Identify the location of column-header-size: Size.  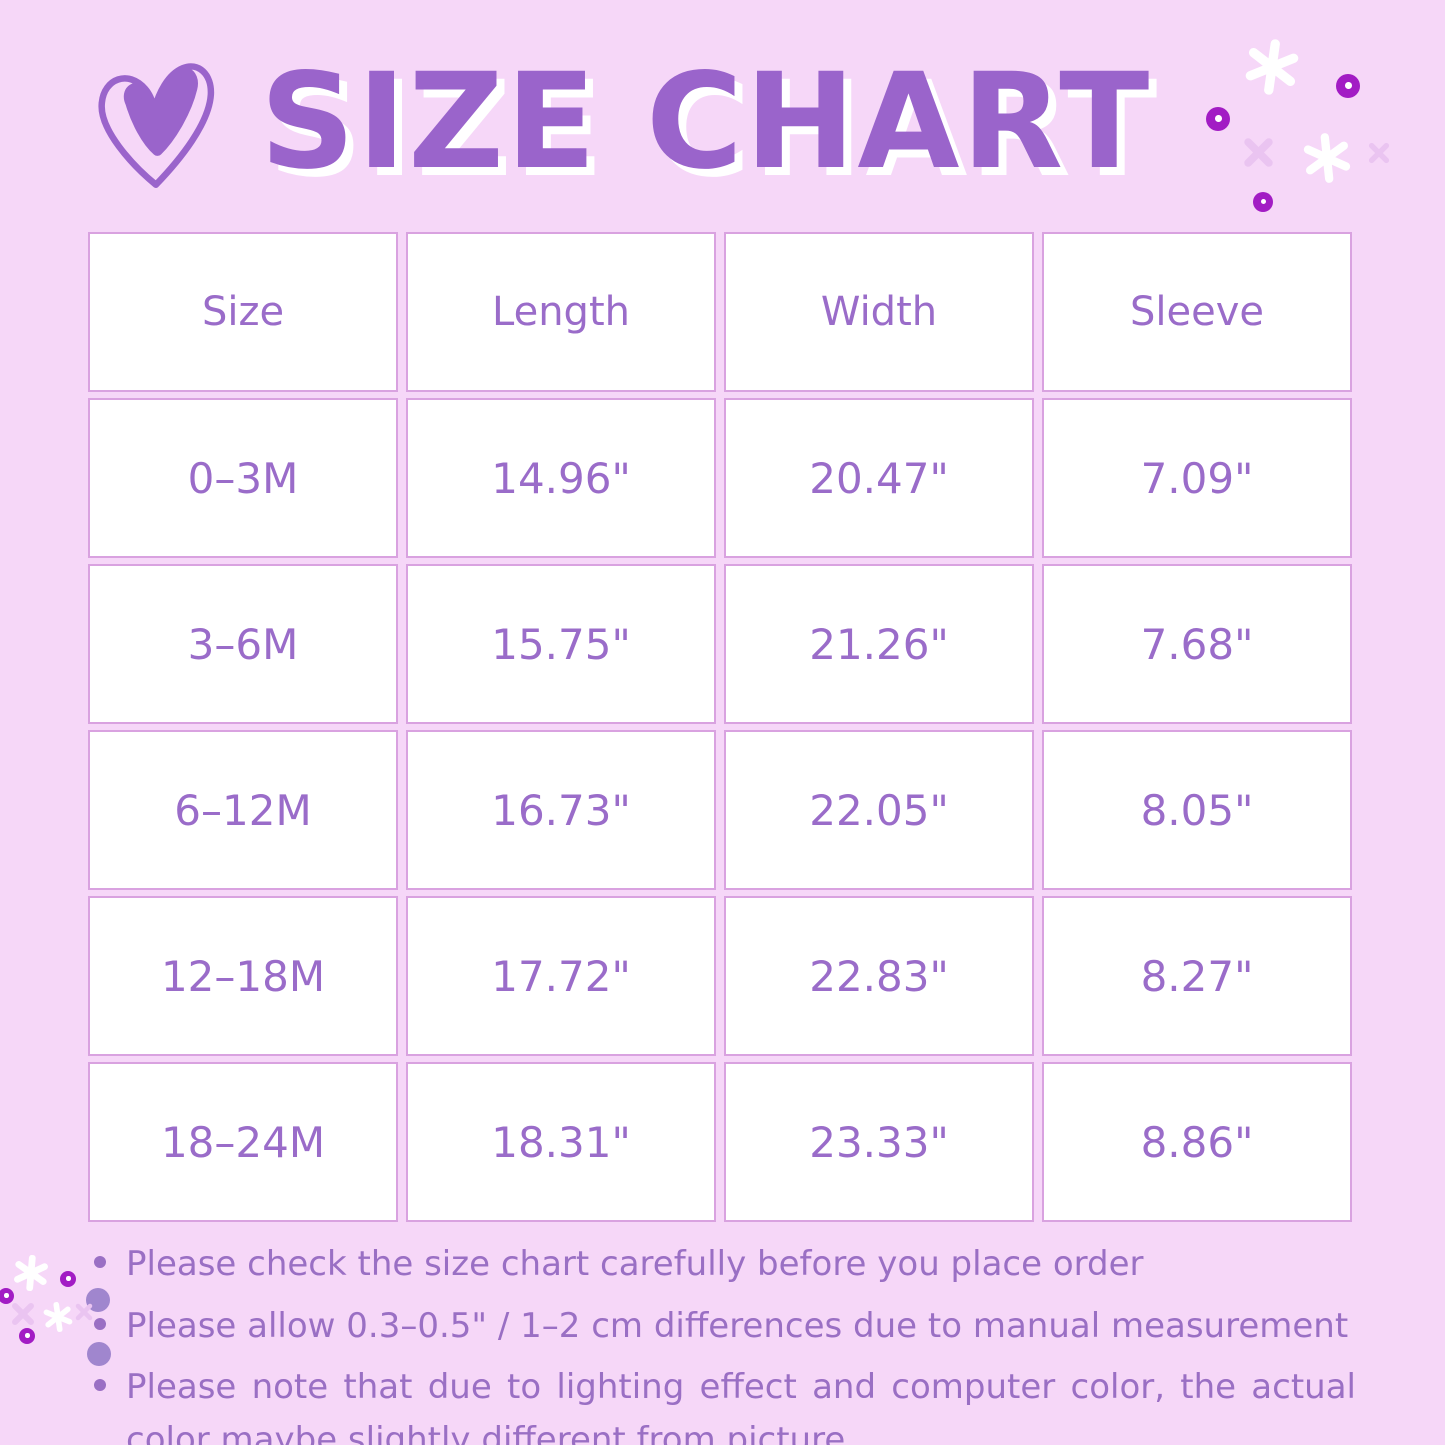
(243, 312).